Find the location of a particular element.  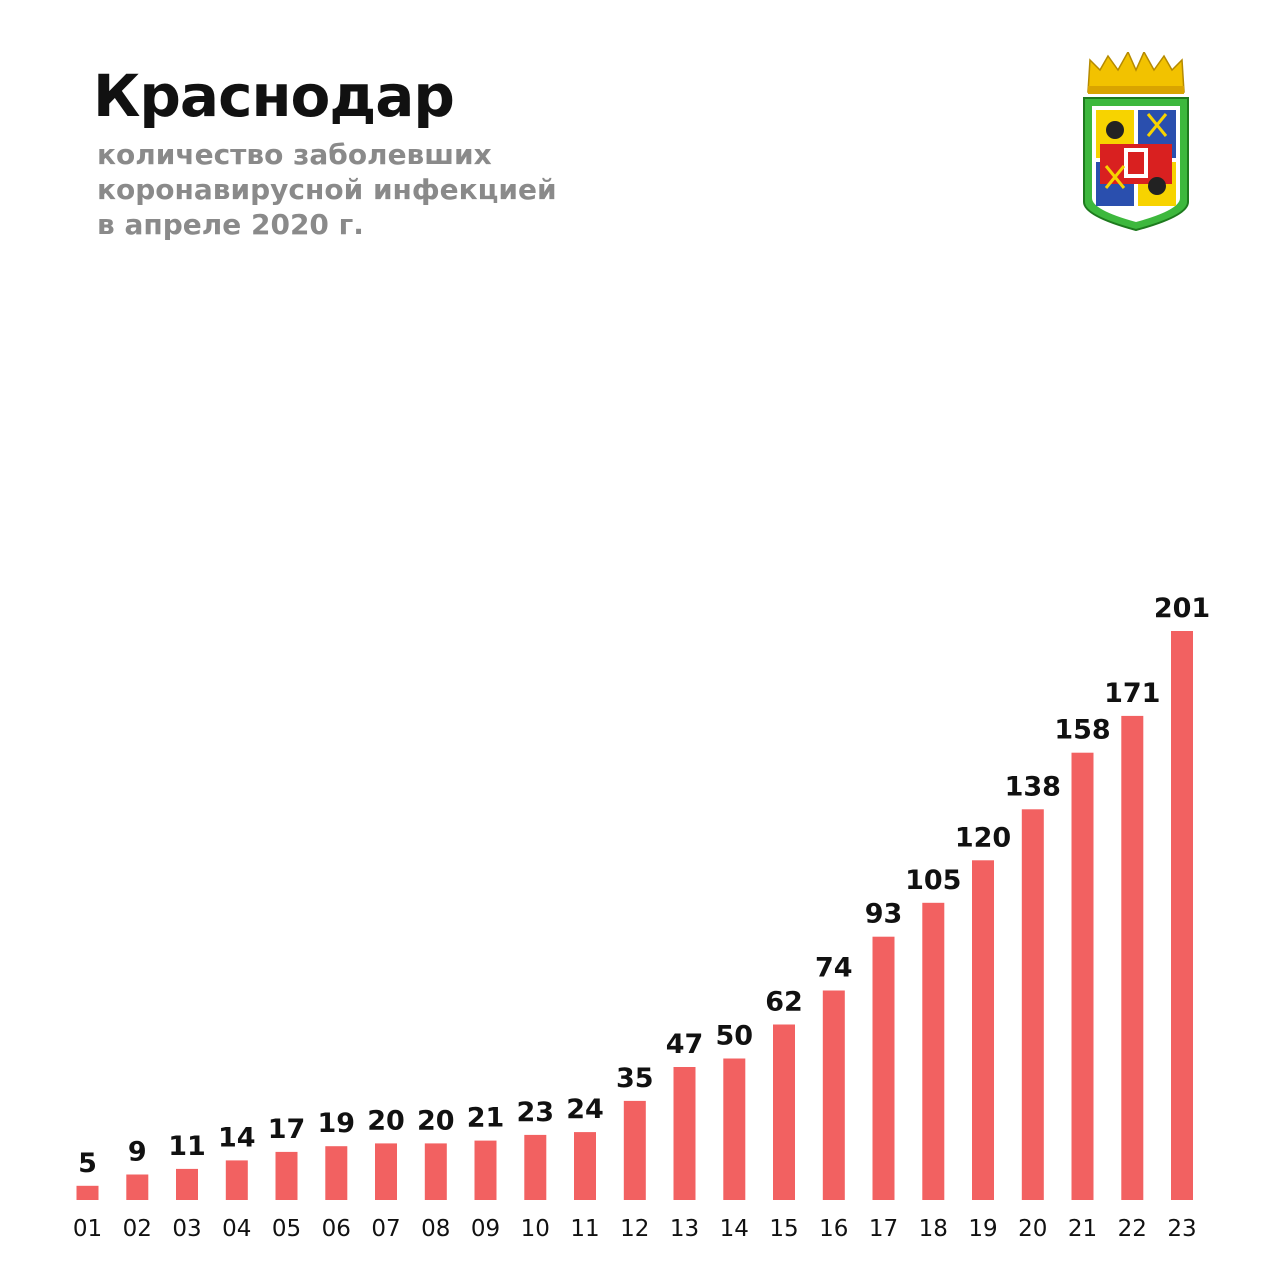

x-tick-label-12: 12 is located at coordinates (634, 1229).